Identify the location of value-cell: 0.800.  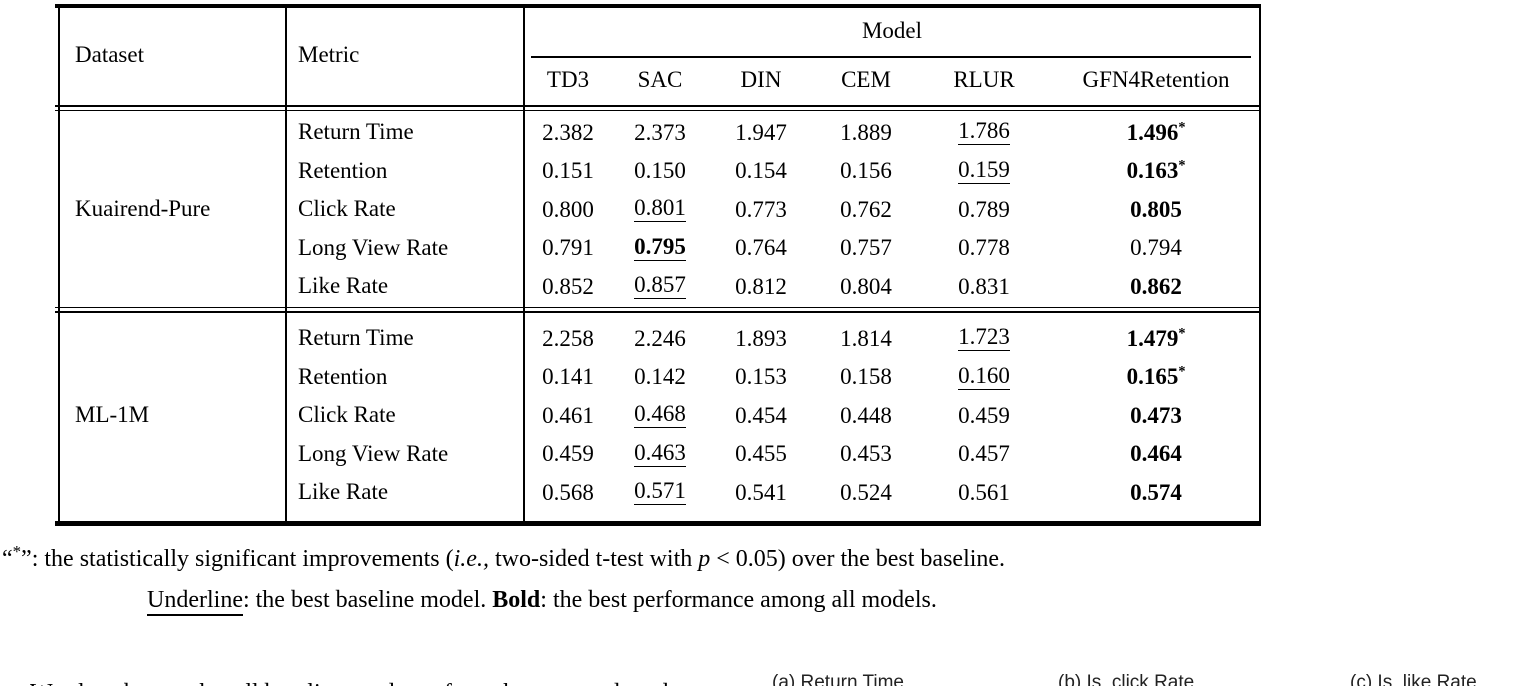
(568, 209).